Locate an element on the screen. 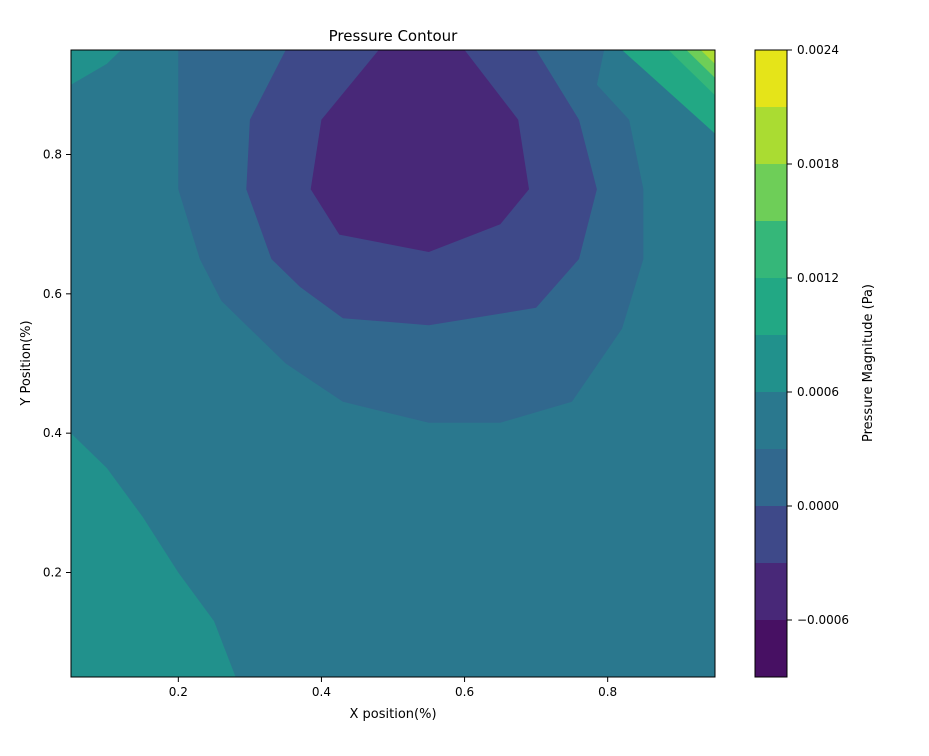 The width and height of the screenshot is (929, 756). y-tick-label: 0.4 is located at coordinates (52, 433).